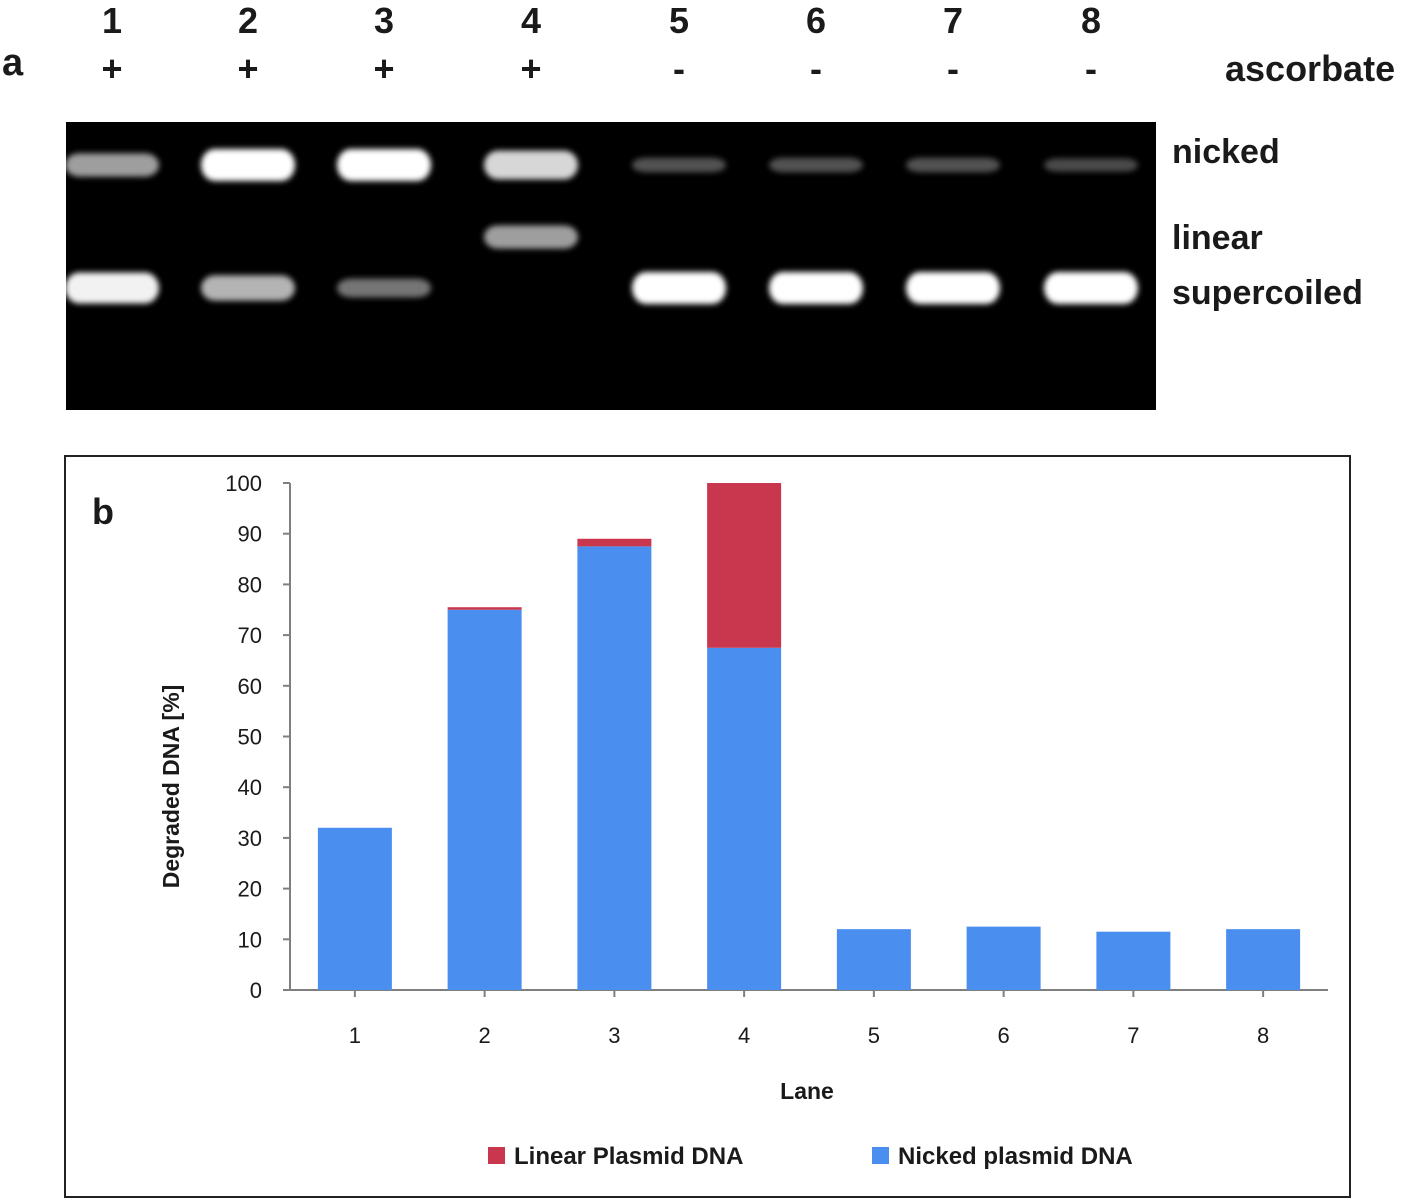 The image size is (1422, 1203). I want to click on lane-number-1: 1, so click(112, 20).